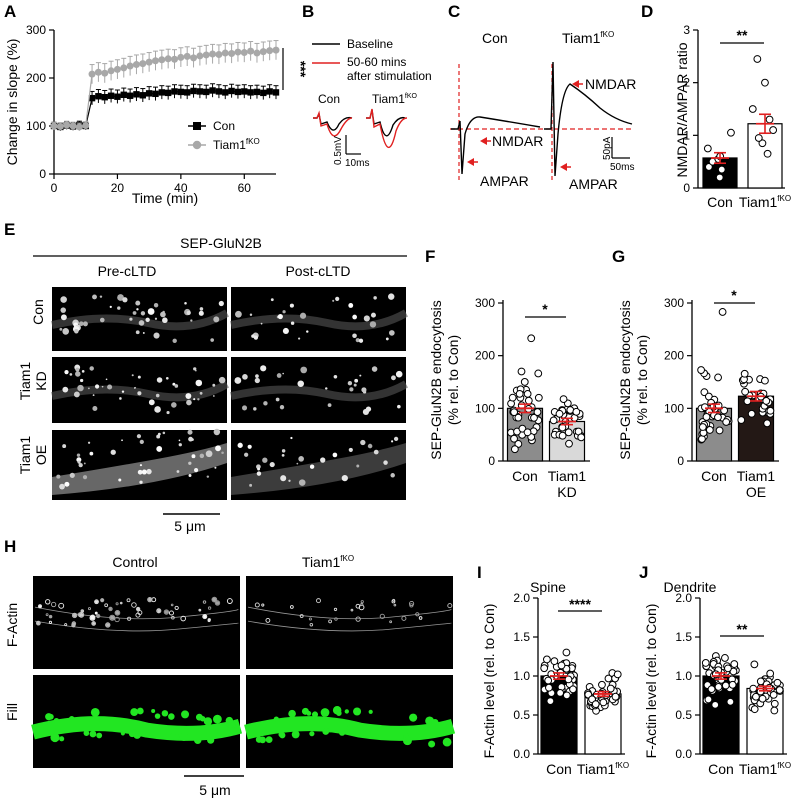 Image resolution: width=797 pixels, height=803 pixels. Describe the element at coordinates (504, 181) in the screenshot. I see `label-ampar-con: AMPAR` at that location.